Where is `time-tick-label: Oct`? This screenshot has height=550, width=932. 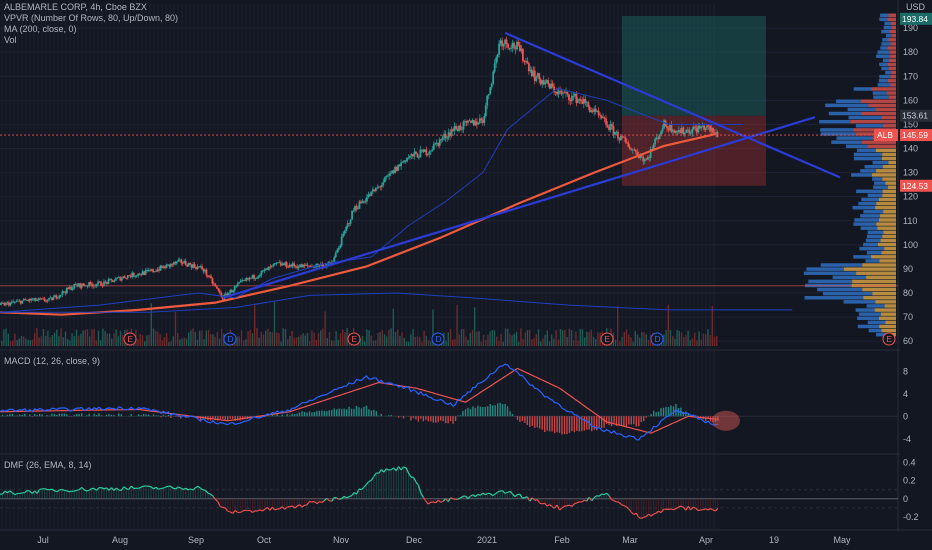 time-tick-label: Oct is located at coordinates (264, 540).